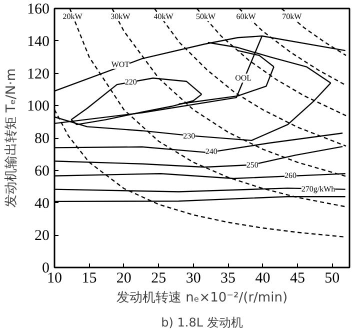 Image resolution: width=355 pixels, height=336 pixels. Describe the element at coordinates (297, 278) in the screenshot. I see `x-tick-label: 45` at that location.